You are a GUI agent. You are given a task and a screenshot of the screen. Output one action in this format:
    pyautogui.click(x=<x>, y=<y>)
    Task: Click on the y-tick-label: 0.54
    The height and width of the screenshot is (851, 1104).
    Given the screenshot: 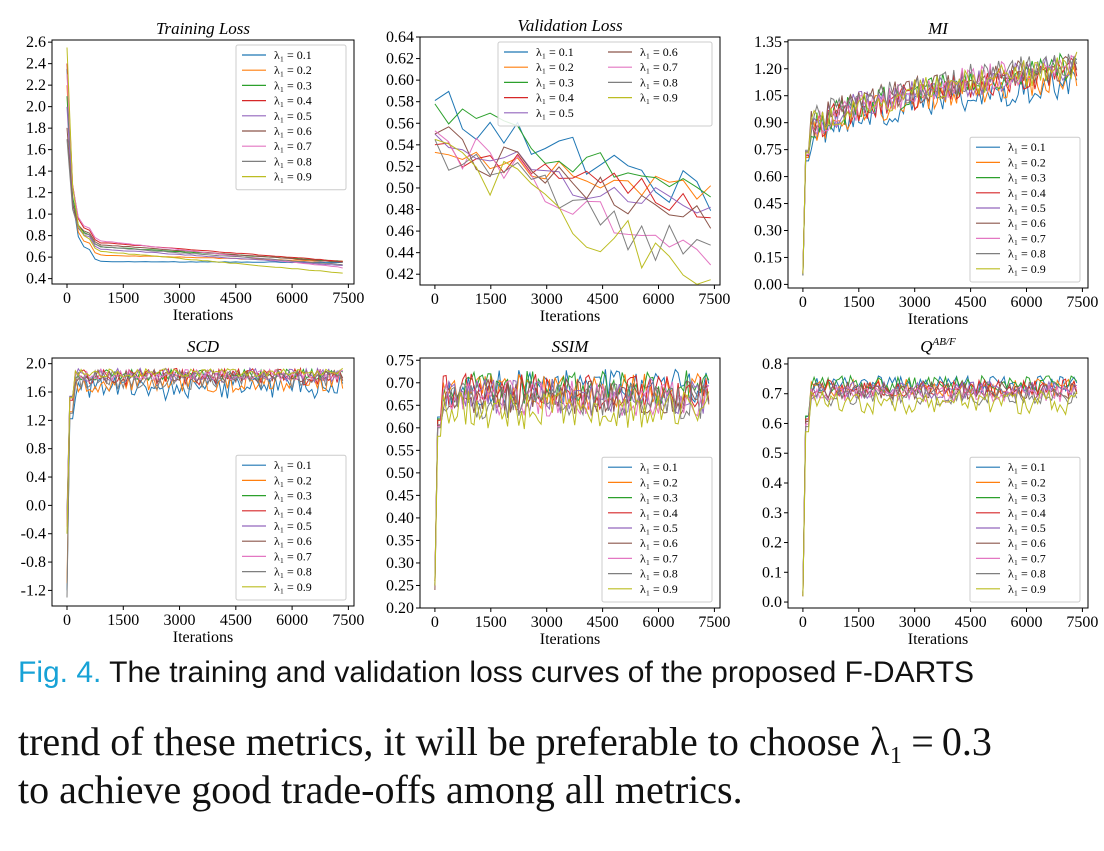 What is the action you would take?
    pyautogui.click(x=400, y=145)
    